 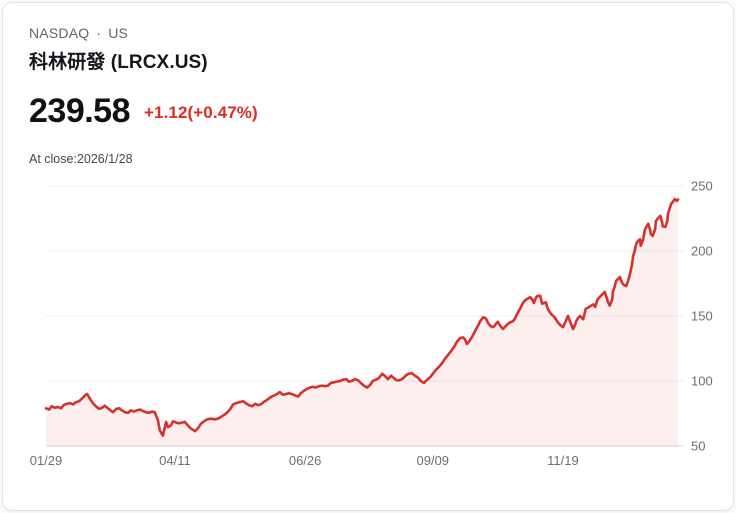 I want to click on x-axis-label: 01/29, so click(x=46, y=460).